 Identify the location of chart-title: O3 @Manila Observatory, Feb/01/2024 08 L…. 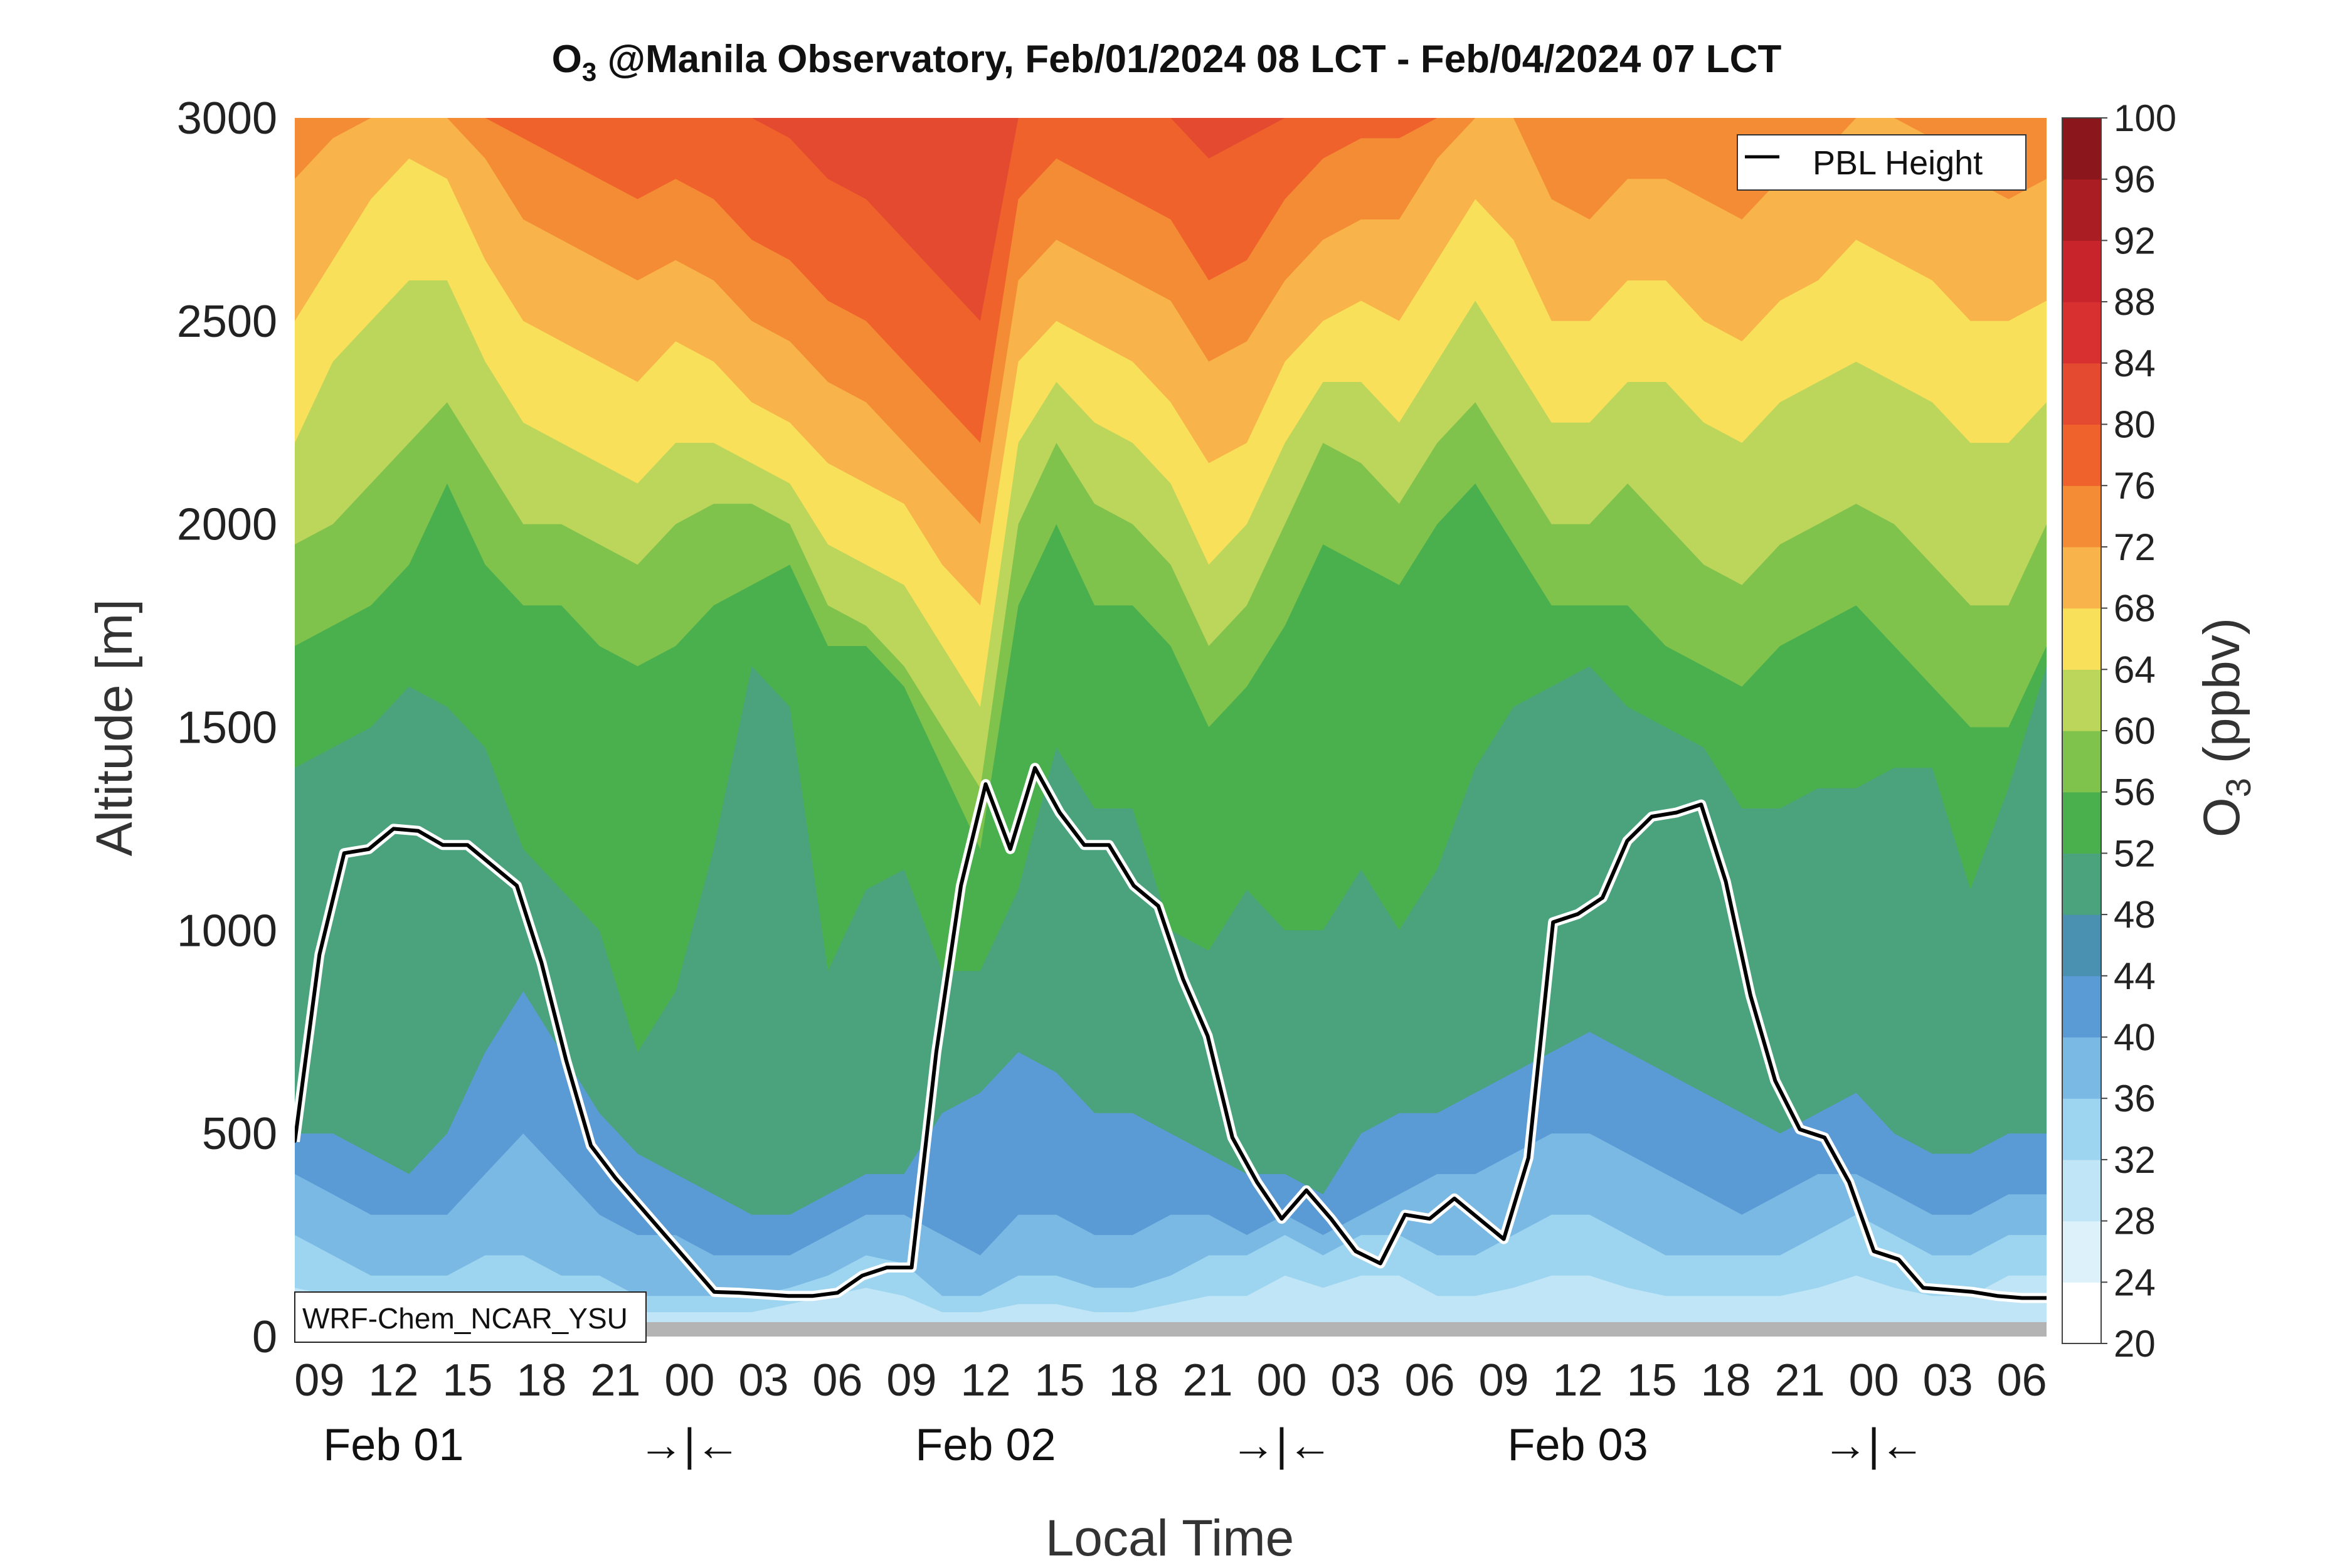
(1167, 62).